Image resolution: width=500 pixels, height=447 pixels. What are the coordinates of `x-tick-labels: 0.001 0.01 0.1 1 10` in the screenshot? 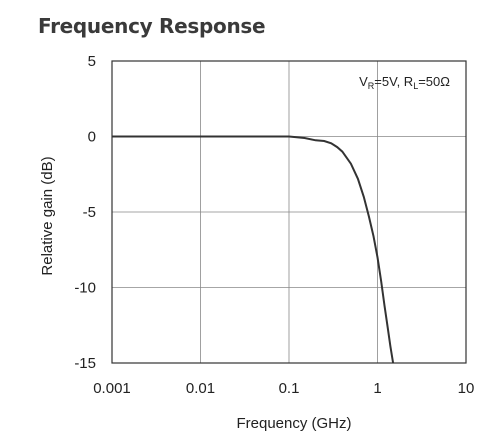 It's located at (283, 388).